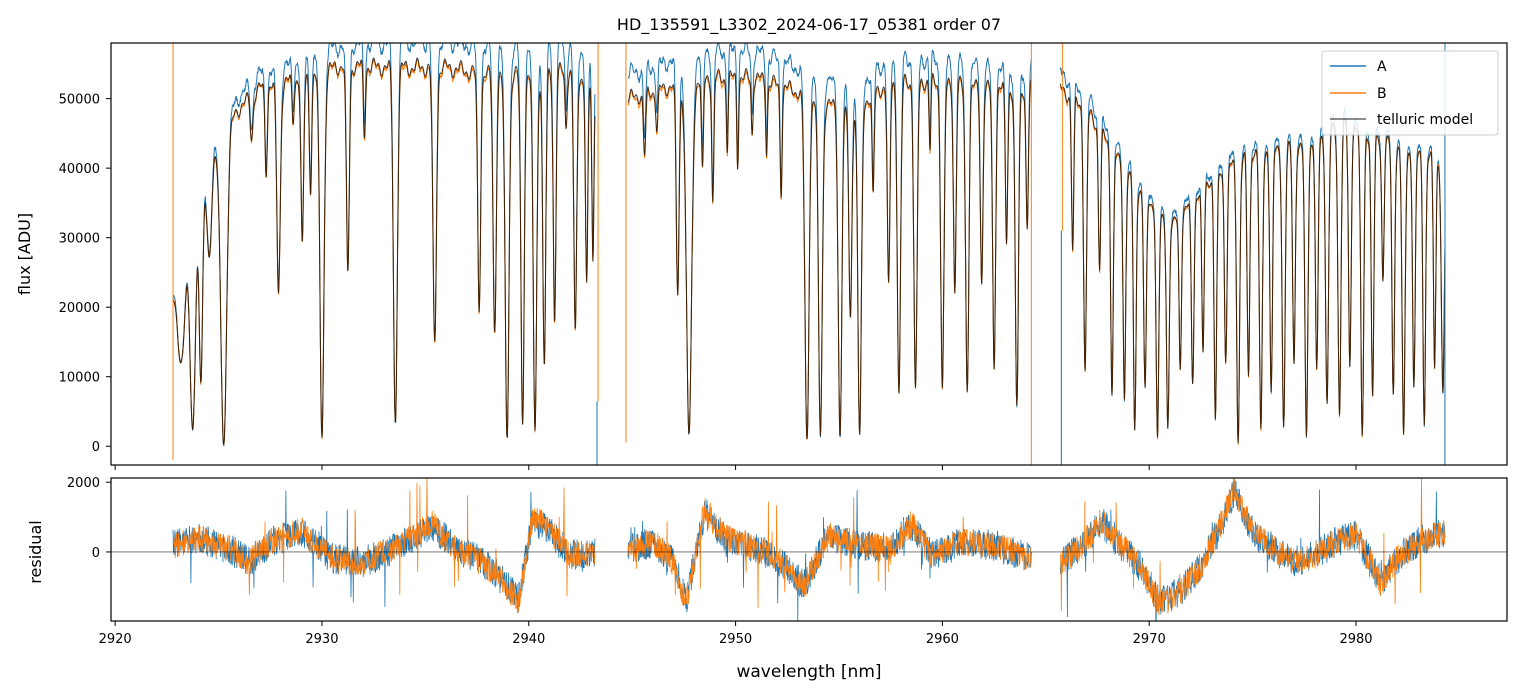  I want to click on flux-y-tick-label: 20000, so click(79, 308).